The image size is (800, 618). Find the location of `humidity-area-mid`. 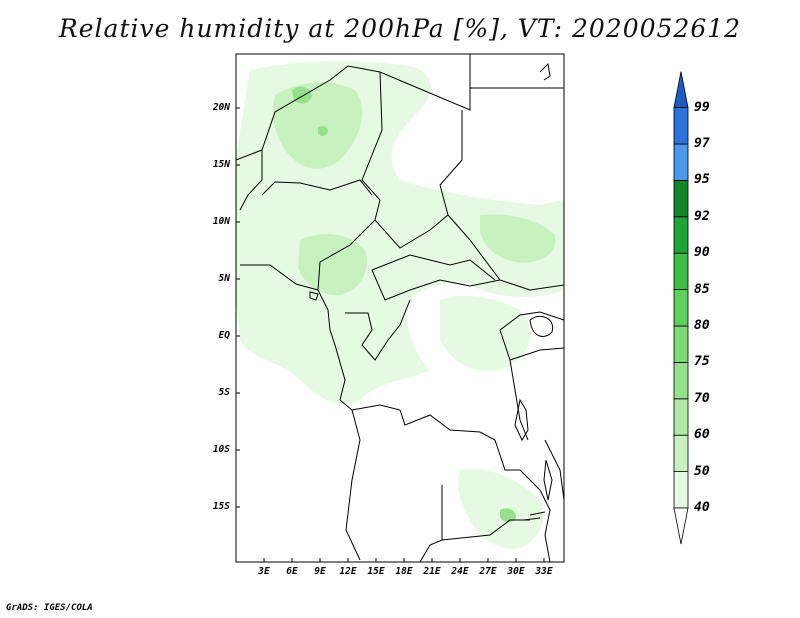

humidity-area-mid is located at coordinates (318, 125).